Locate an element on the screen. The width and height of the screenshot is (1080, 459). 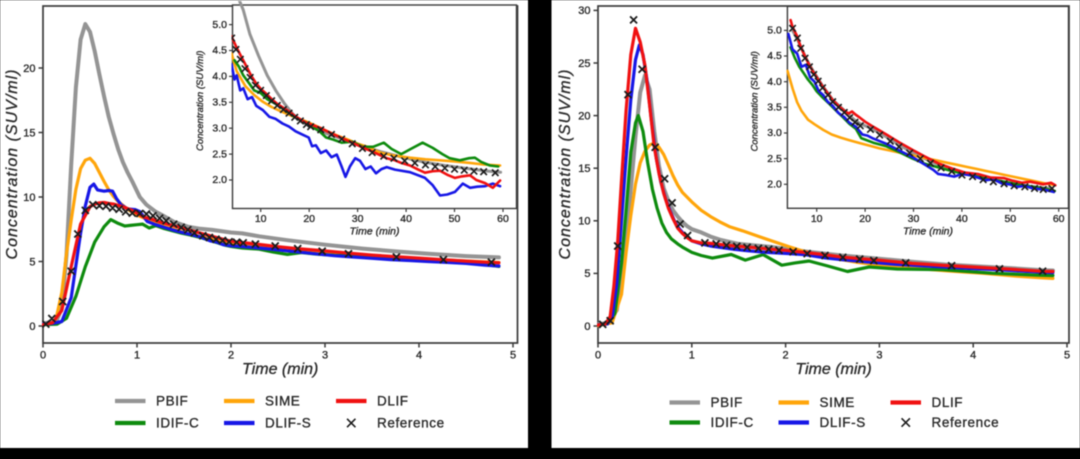
svg-text: 25 is located at coordinates (584, 64).